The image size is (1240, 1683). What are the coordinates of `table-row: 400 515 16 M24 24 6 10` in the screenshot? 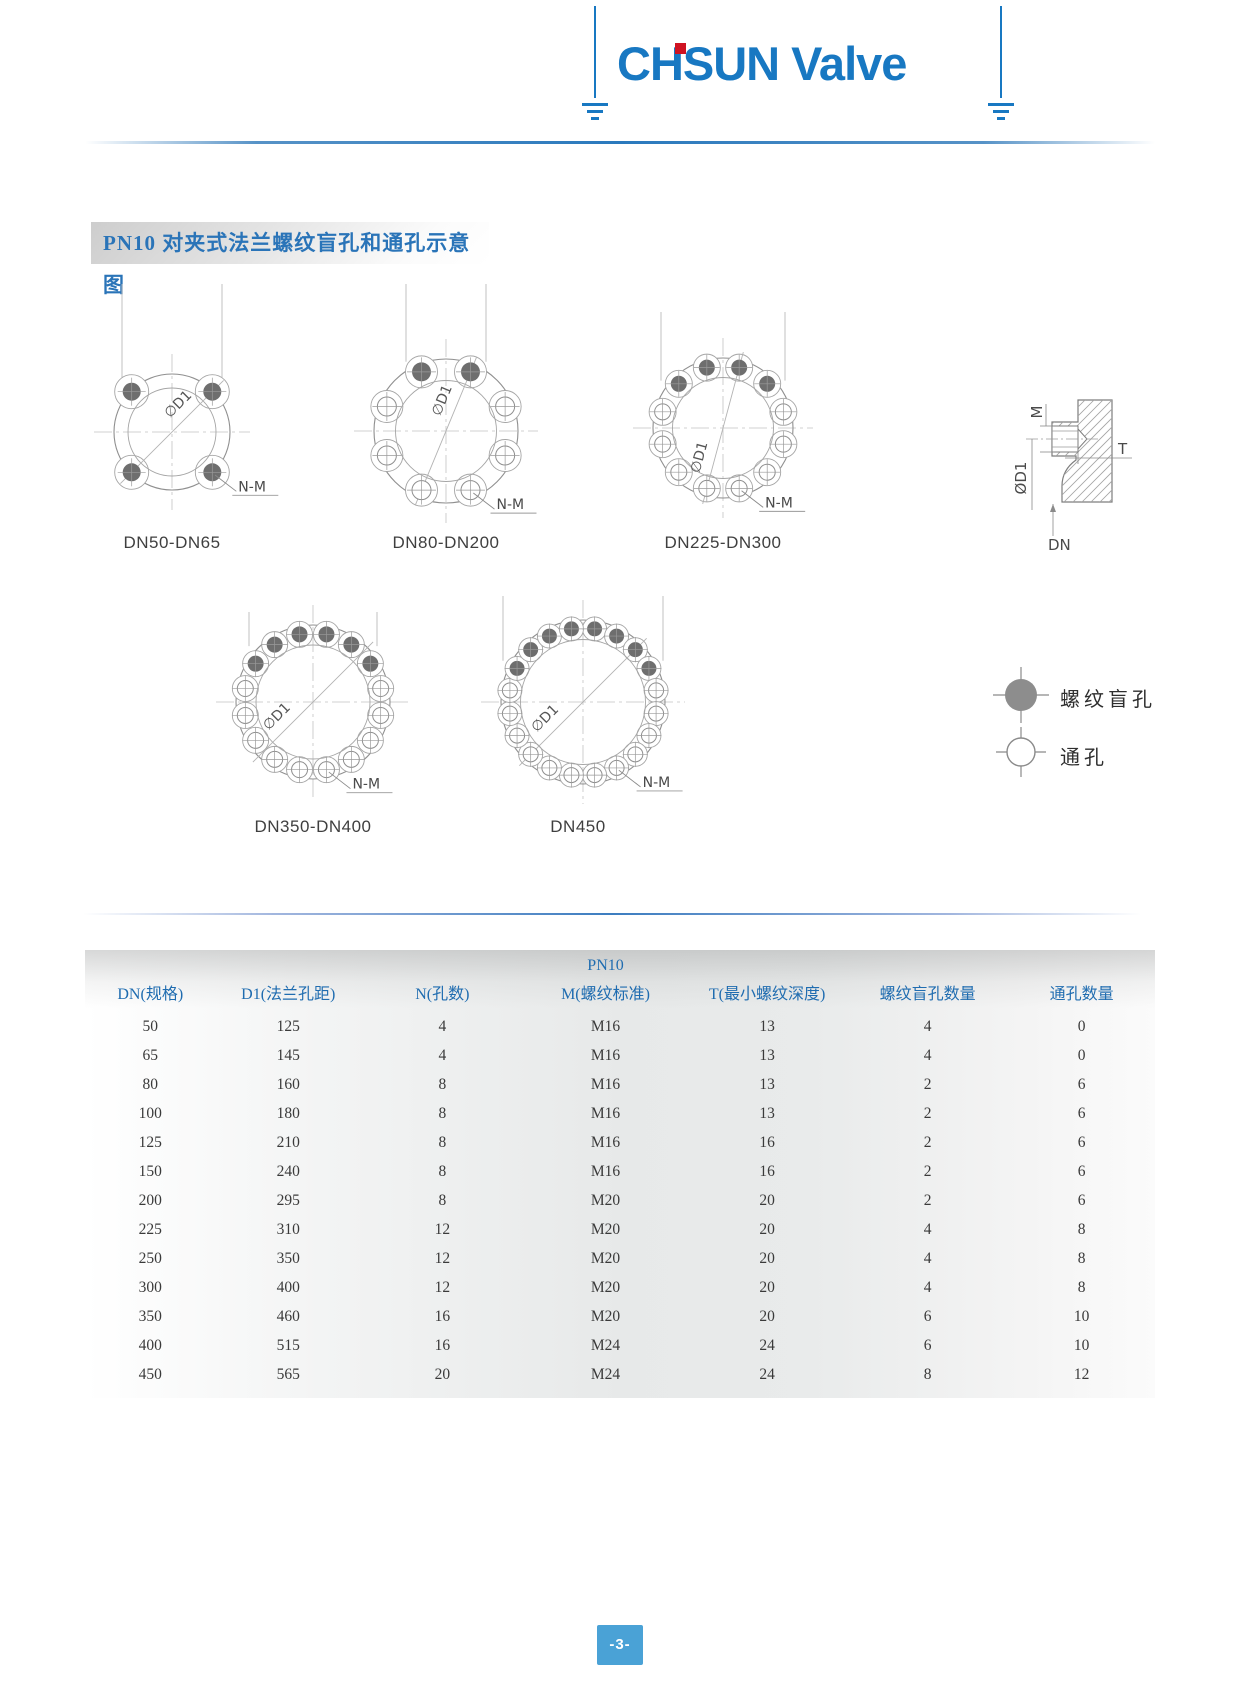 It's located at (620, 1345).